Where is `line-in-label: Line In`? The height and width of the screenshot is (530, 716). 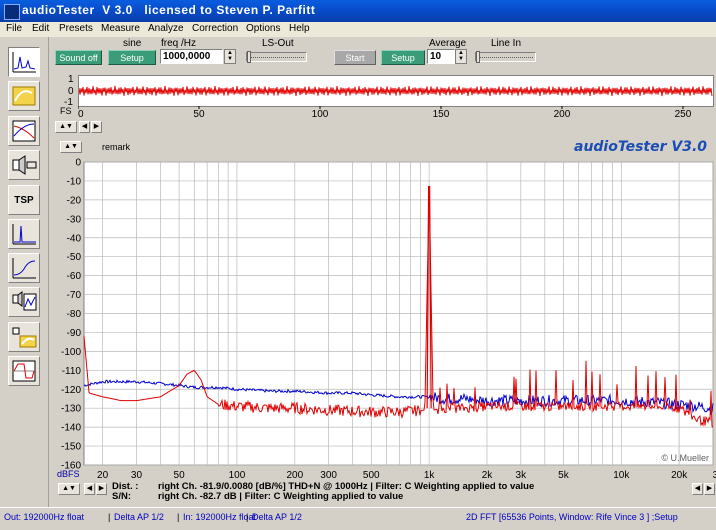
line-in-label: Line In is located at coordinates (506, 43).